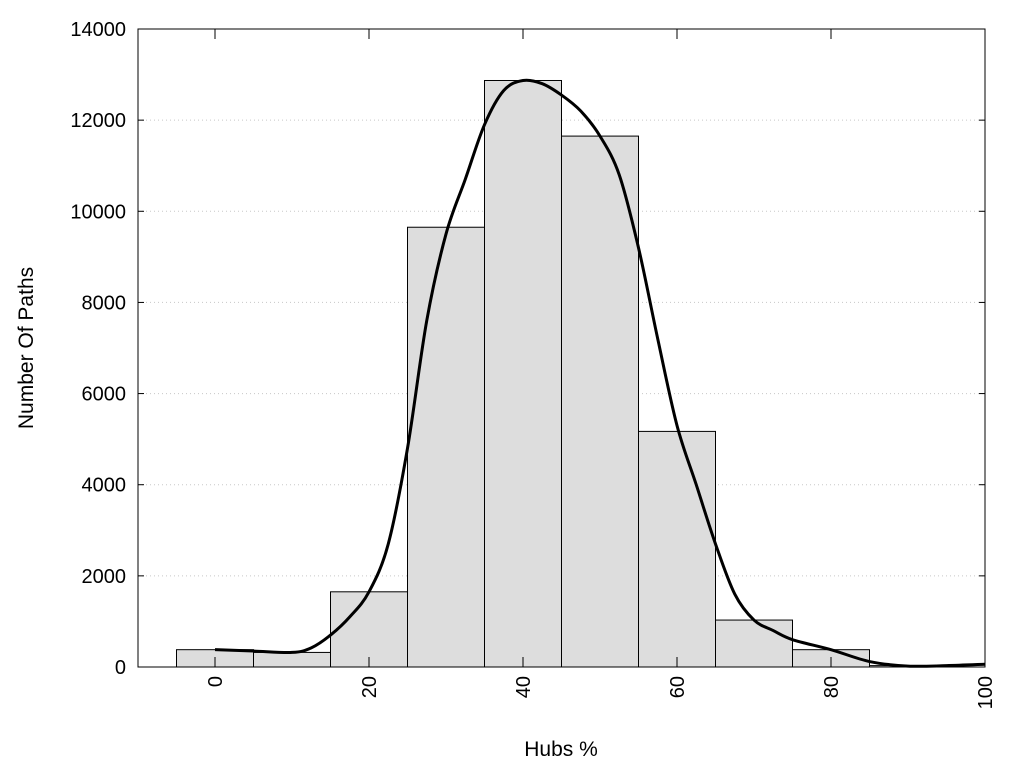  Describe the element at coordinates (120, 668) in the screenshot. I see `y-tick-label: 0` at that location.